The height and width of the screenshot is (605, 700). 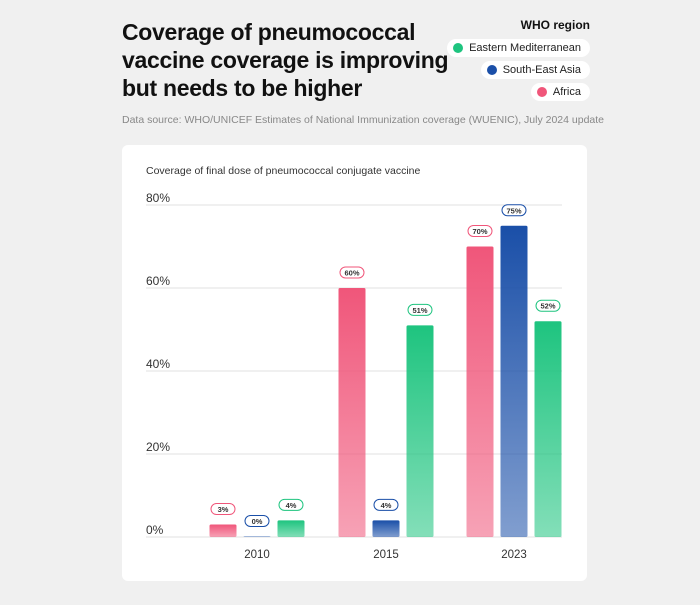 I want to click on bar-eastern-mediterranean-2023, so click(x=548, y=429).